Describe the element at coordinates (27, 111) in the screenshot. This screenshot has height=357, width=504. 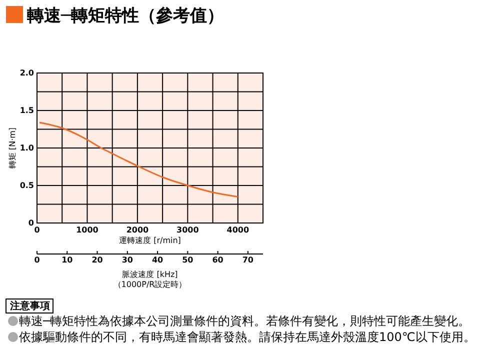
I see `y-tick-label: 1.5` at that location.